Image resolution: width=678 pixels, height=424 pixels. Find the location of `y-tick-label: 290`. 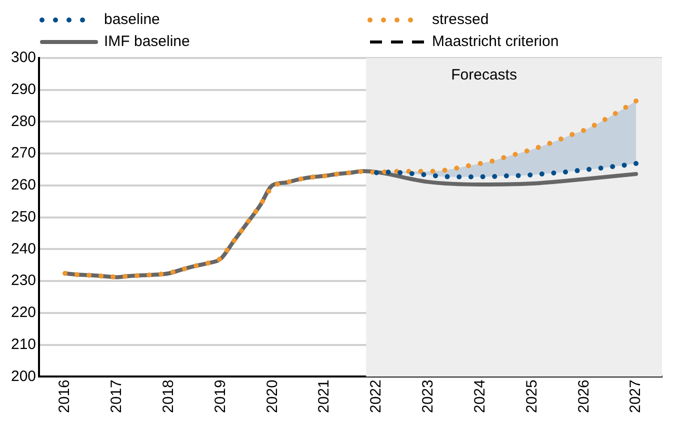

y-tick-label: 290 is located at coordinates (23, 89).